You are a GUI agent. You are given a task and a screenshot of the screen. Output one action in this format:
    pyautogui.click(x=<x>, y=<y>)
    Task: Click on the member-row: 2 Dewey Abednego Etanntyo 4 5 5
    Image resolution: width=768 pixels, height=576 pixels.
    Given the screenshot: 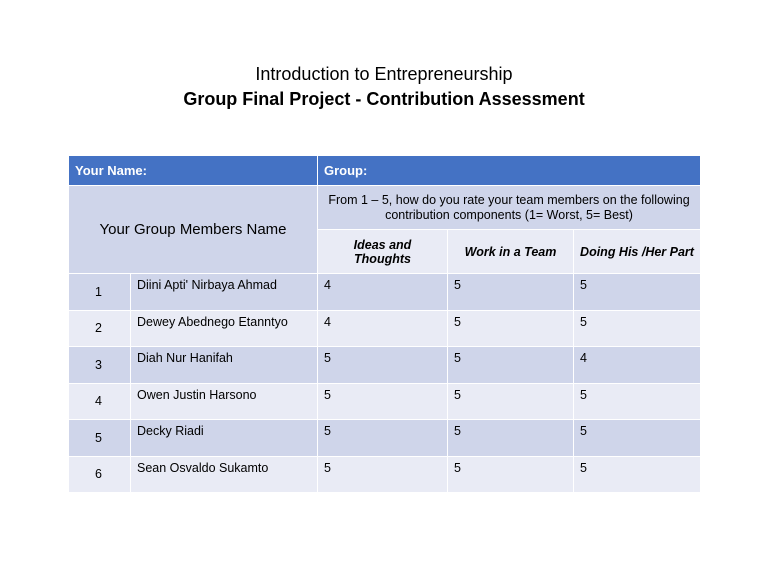 What is the action you would take?
    pyautogui.click(x=385, y=328)
    